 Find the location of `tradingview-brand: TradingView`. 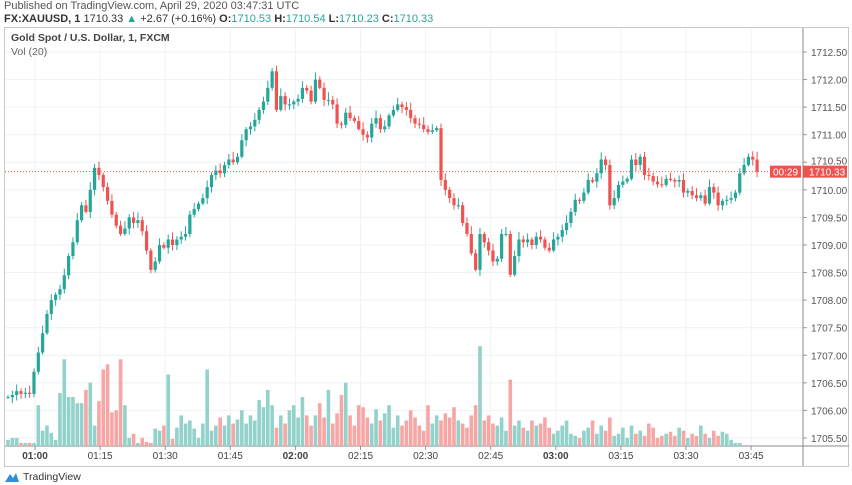

tradingview-brand: TradingView is located at coordinates (42, 477).